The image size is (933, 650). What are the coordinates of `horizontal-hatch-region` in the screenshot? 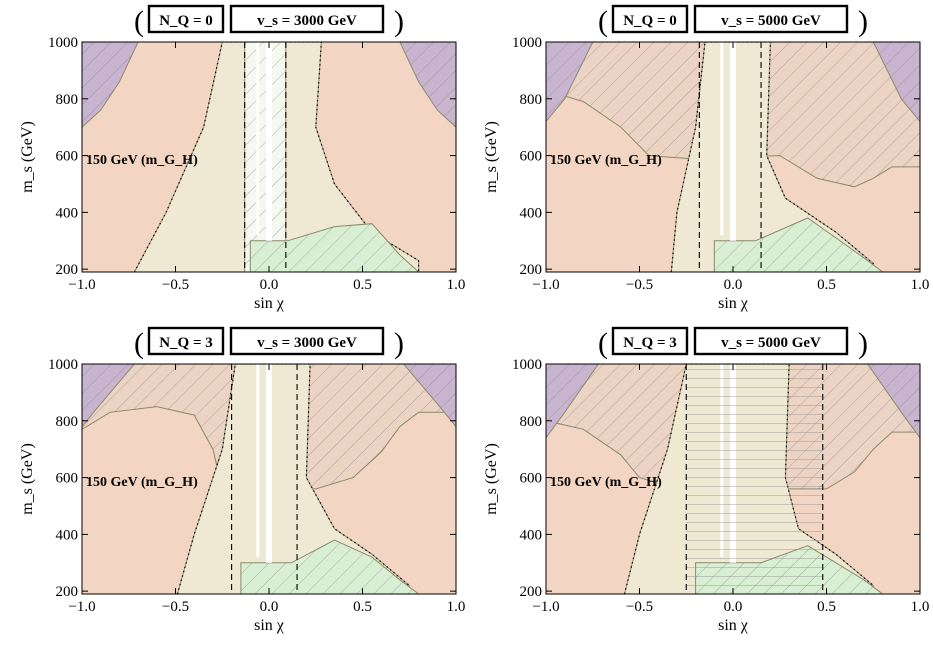 It's located at (754, 479).